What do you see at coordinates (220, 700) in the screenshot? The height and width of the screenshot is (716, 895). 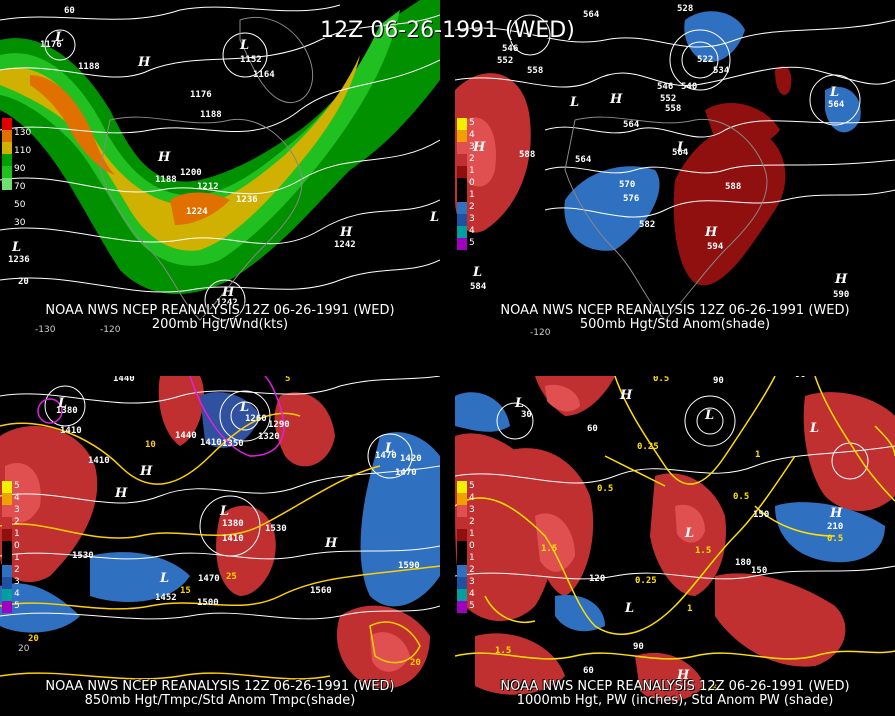 I see `panel-caption-field: 850mb Hgt/Tmpc/Std Anom Tmpc(shade)` at bounding box center [220, 700].